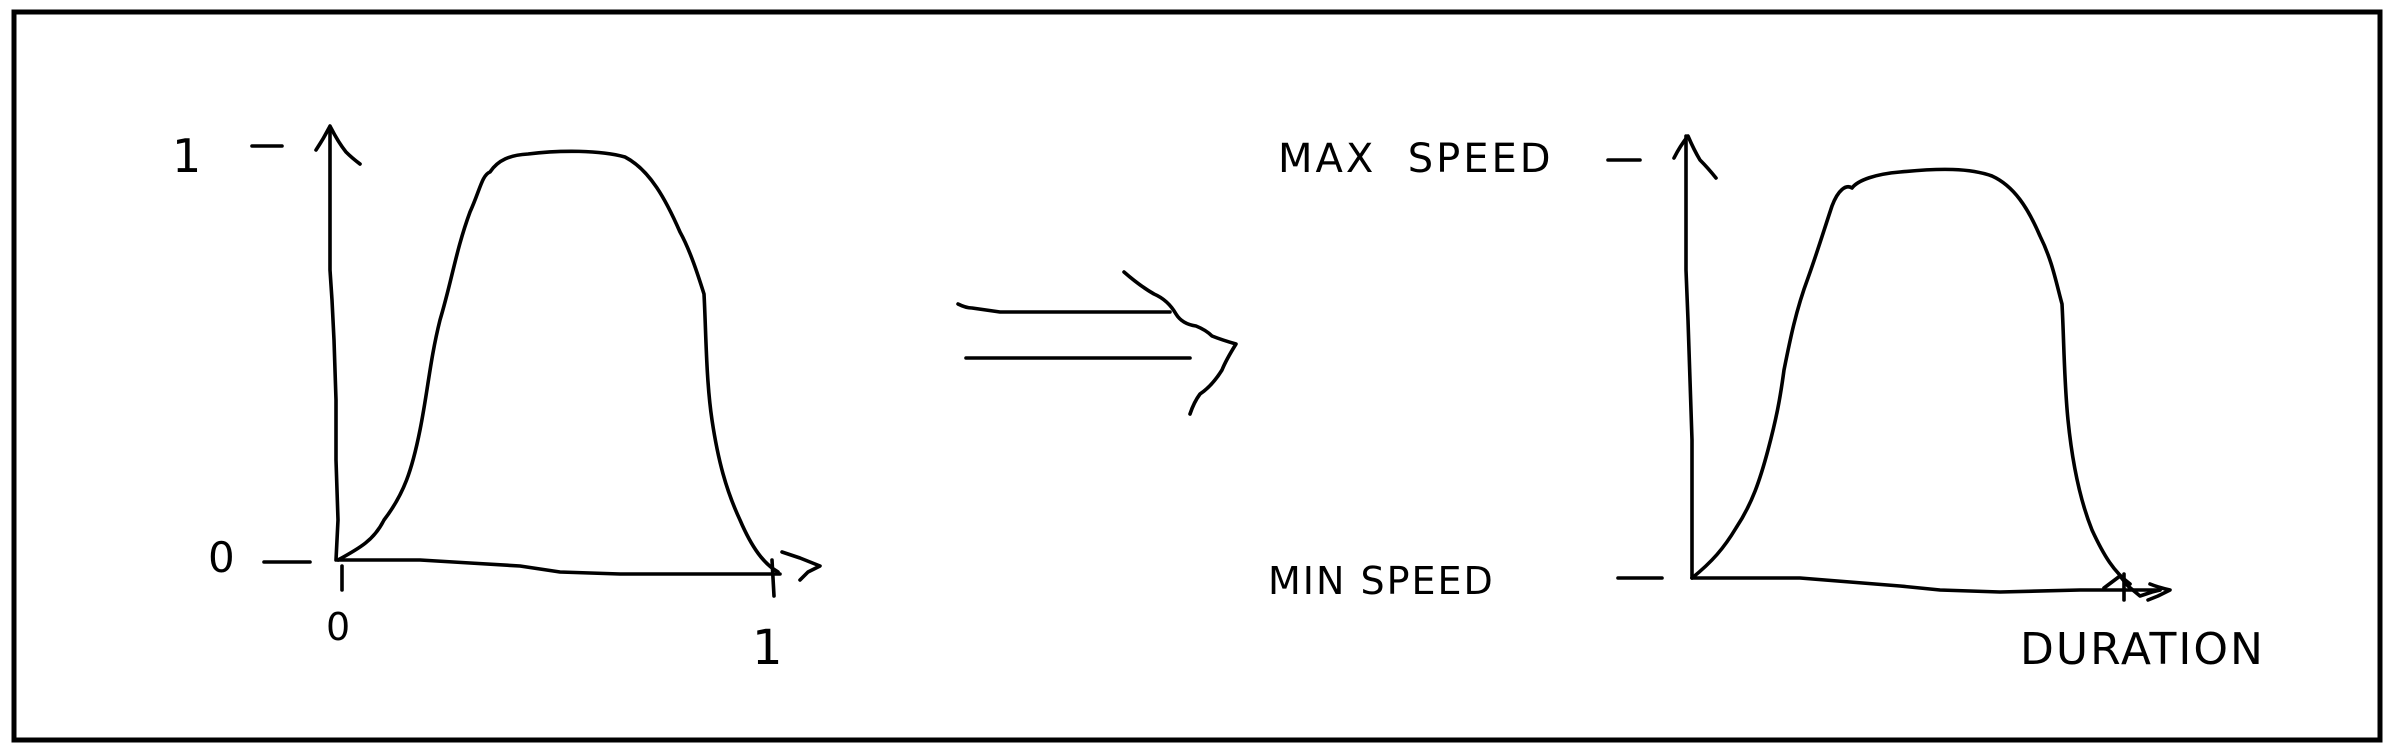 Image resolution: width=2396 pixels, height=754 pixels. Describe the element at coordinates (559, 567) in the screenshot. I see `left-x-axis` at that location.